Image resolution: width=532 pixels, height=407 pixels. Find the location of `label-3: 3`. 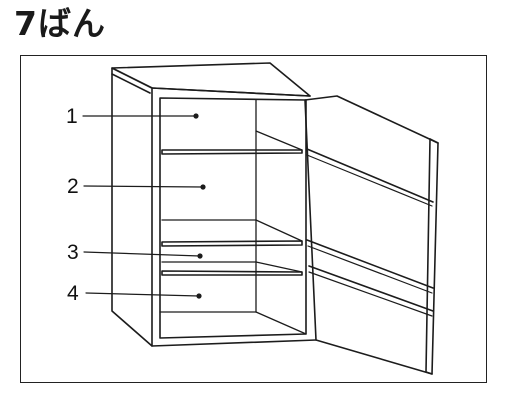

label-3: 3 is located at coordinates (73, 252).